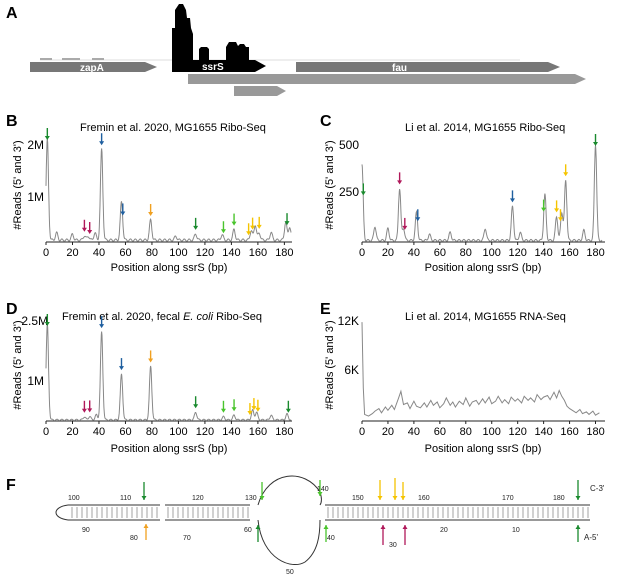 The image size is (623, 576). What do you see at coordinates (187, 538) in the screenshot?
I see `num-70: 70` at bounding box center [187, 538].